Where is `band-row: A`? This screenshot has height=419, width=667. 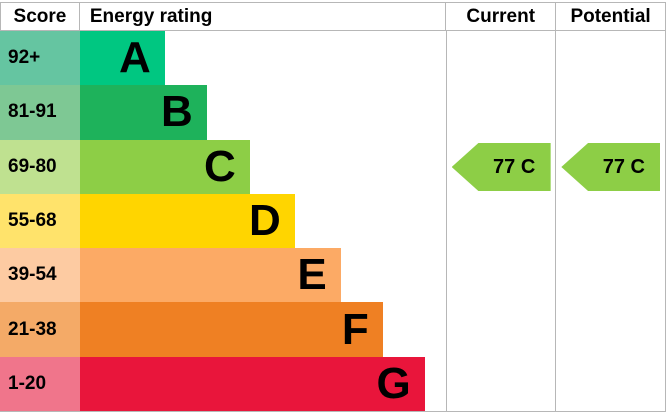
band-row: A is located at coordinates (262, 58).